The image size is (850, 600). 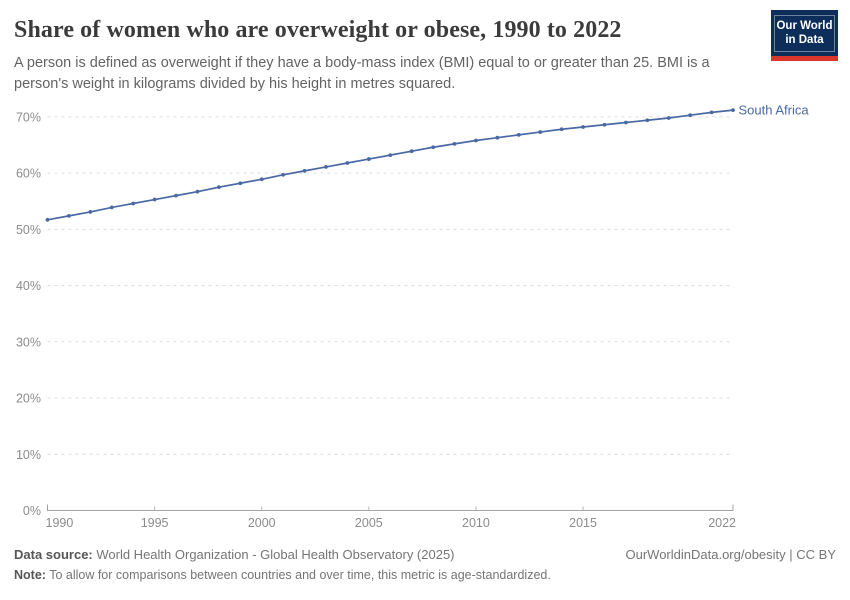 What do you see at coordinates (197, 191) in the screenshot?
I see `data-point-1997` at bounding box center [197, 191].